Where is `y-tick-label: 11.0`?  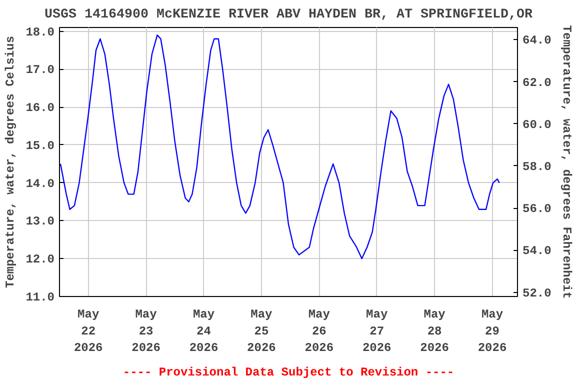
y-tick-label: 11.0 is located at coordinates (40, 297).